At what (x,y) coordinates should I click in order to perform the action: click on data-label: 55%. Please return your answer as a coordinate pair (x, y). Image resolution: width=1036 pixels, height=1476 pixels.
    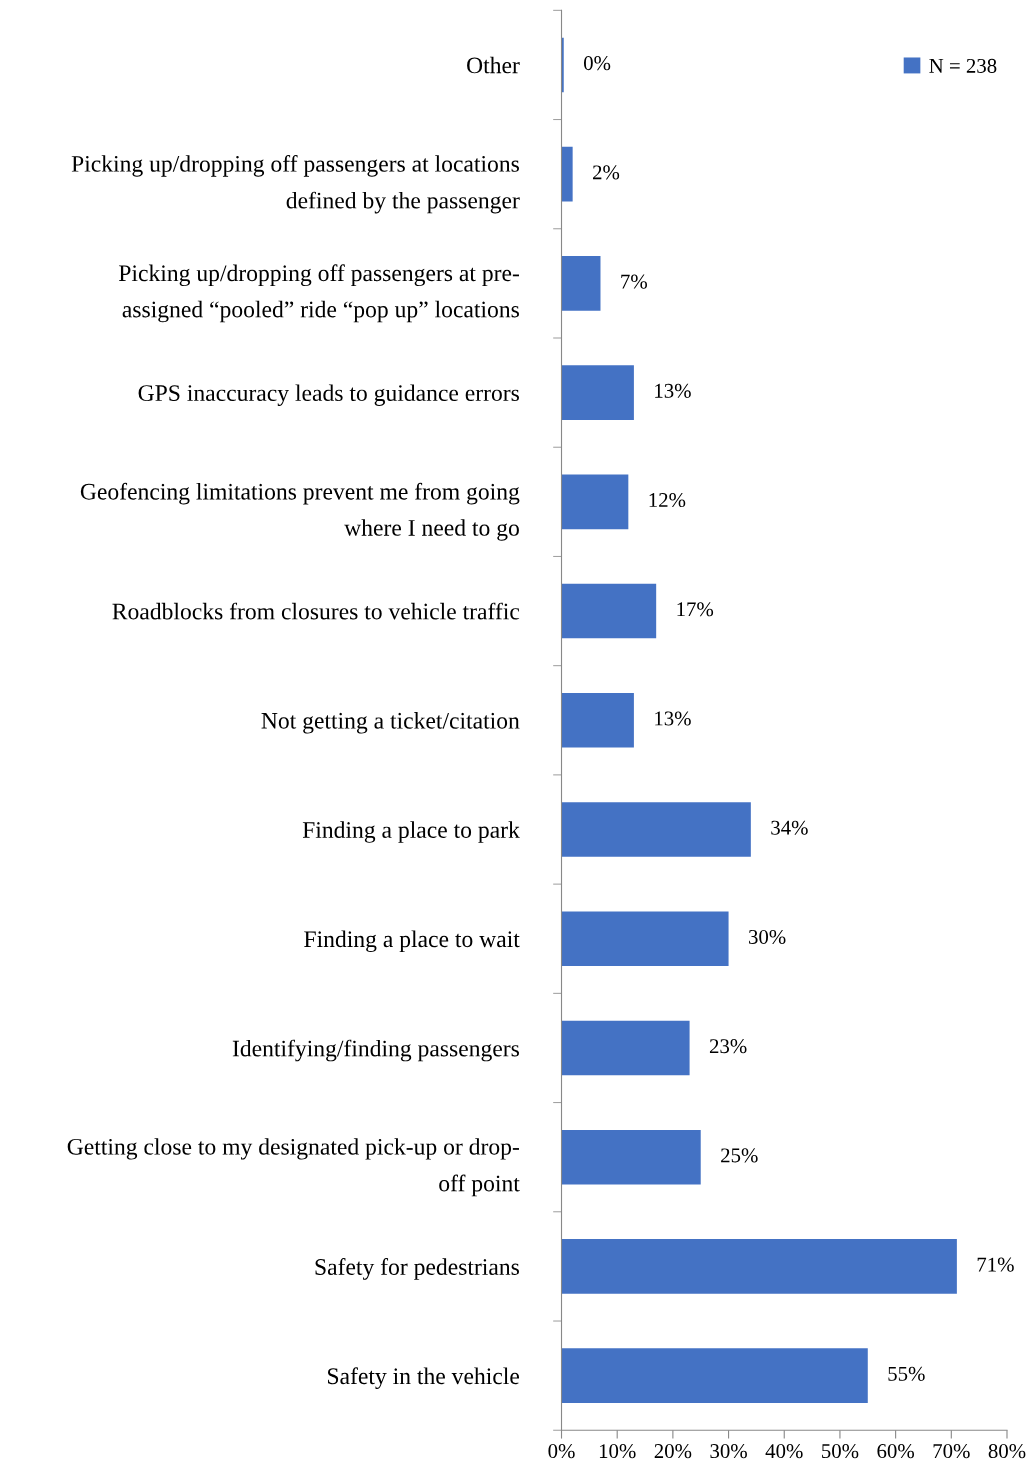
    Looking at the image, I should click on (906, 1373).